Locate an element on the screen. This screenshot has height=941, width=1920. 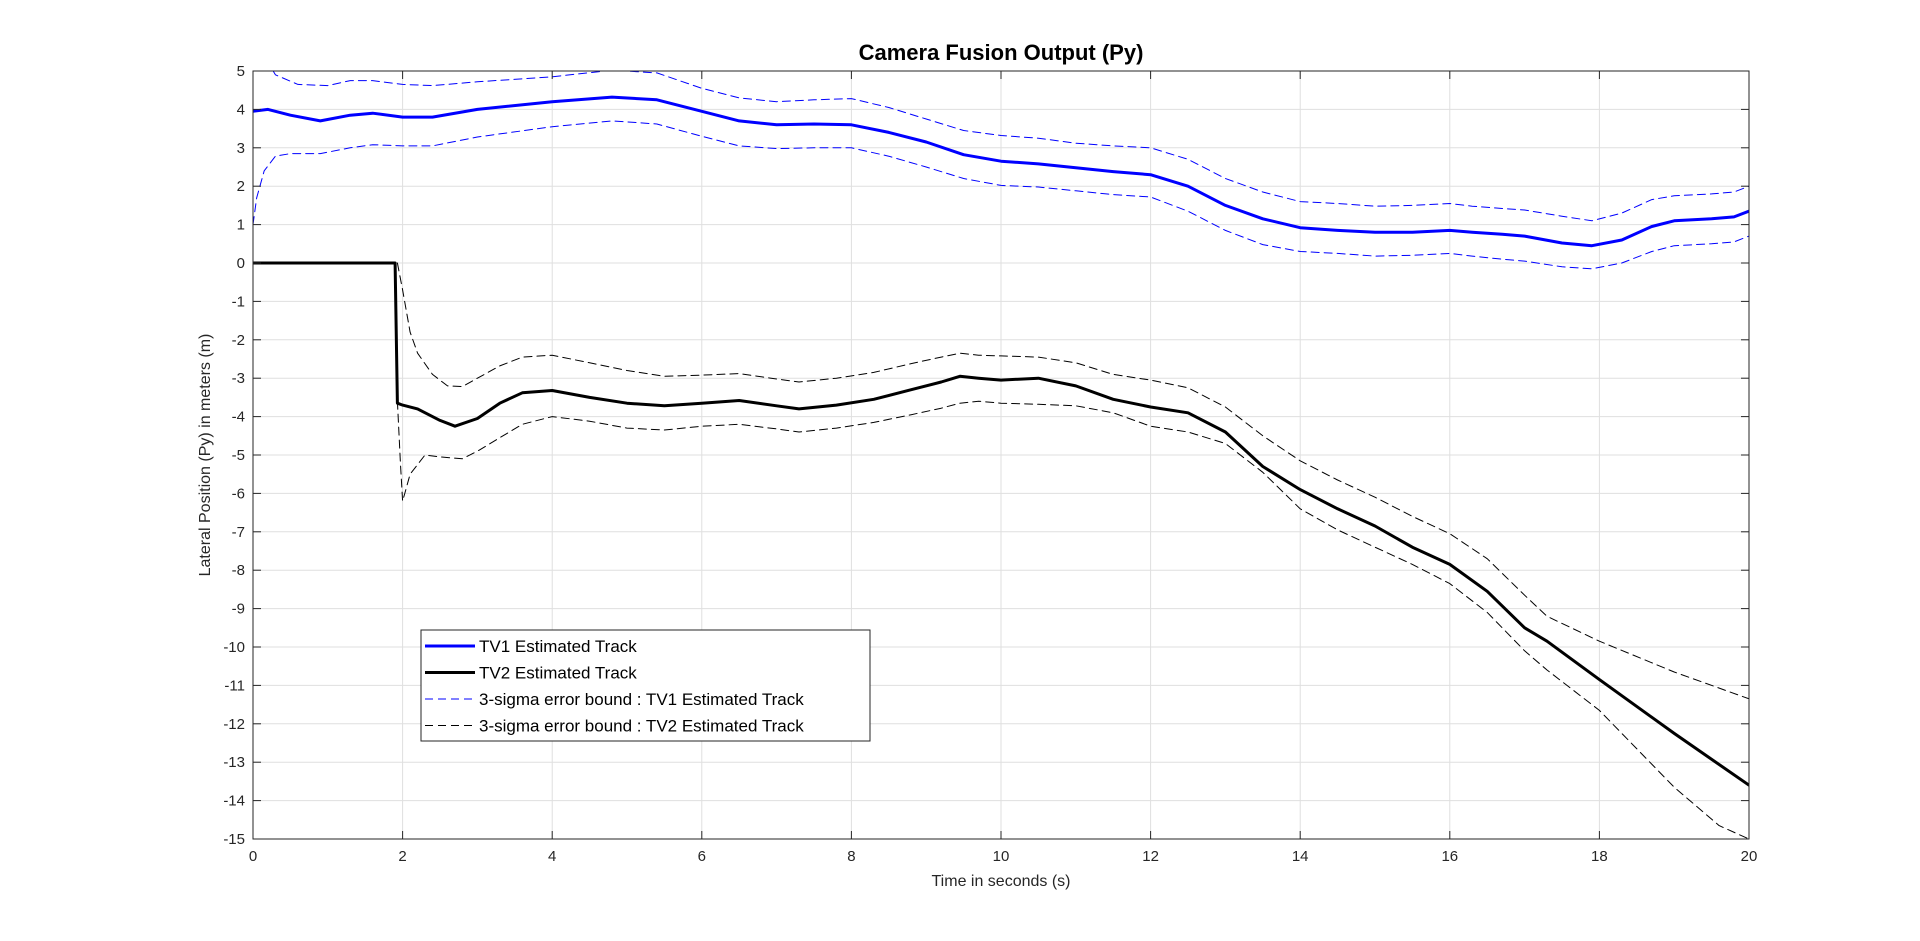
x-tick-label: 14 is located at coordinates (1300, 856).